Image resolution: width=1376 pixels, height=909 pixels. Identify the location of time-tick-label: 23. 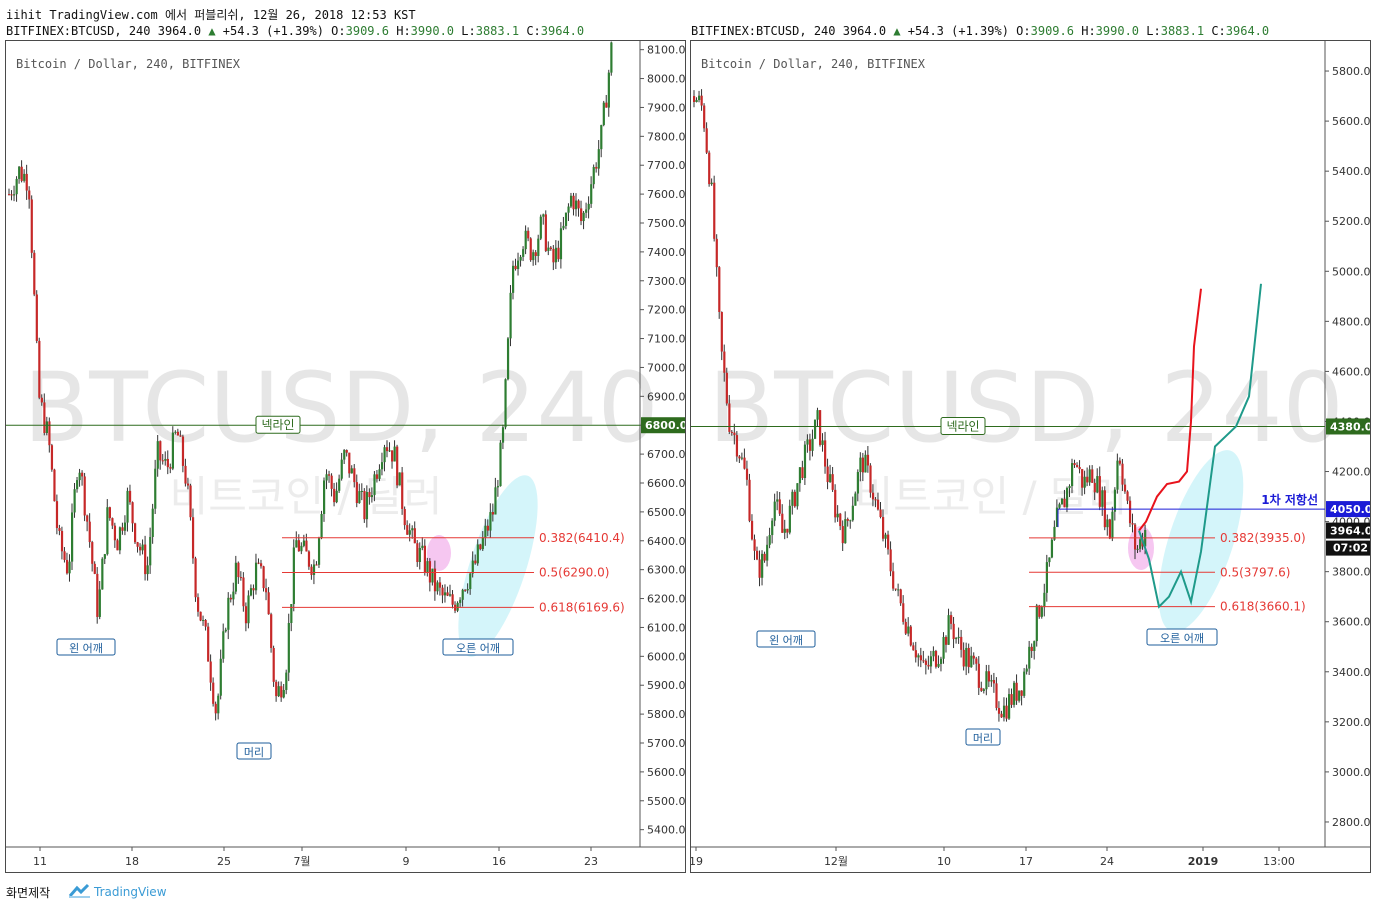
(591, 861).